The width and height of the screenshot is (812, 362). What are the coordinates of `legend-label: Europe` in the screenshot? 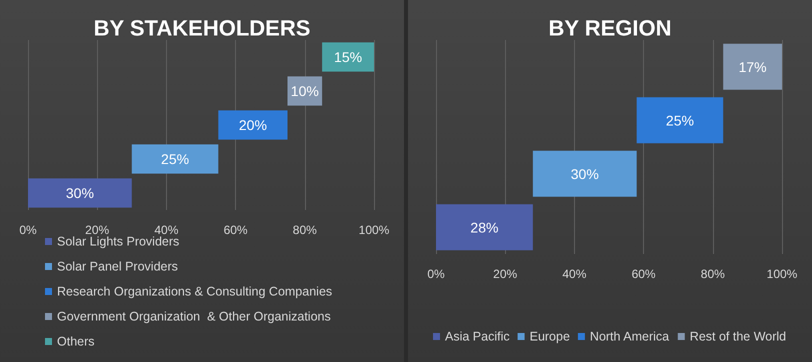 It's located at (550, 337).